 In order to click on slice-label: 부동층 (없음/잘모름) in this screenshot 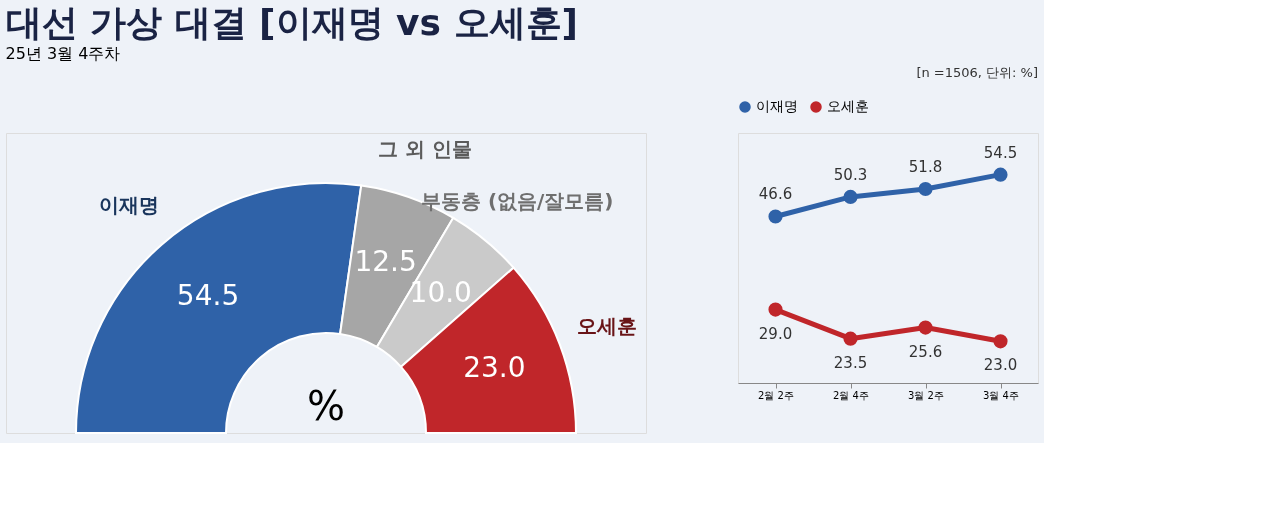, I will do `click(517, 200)`.